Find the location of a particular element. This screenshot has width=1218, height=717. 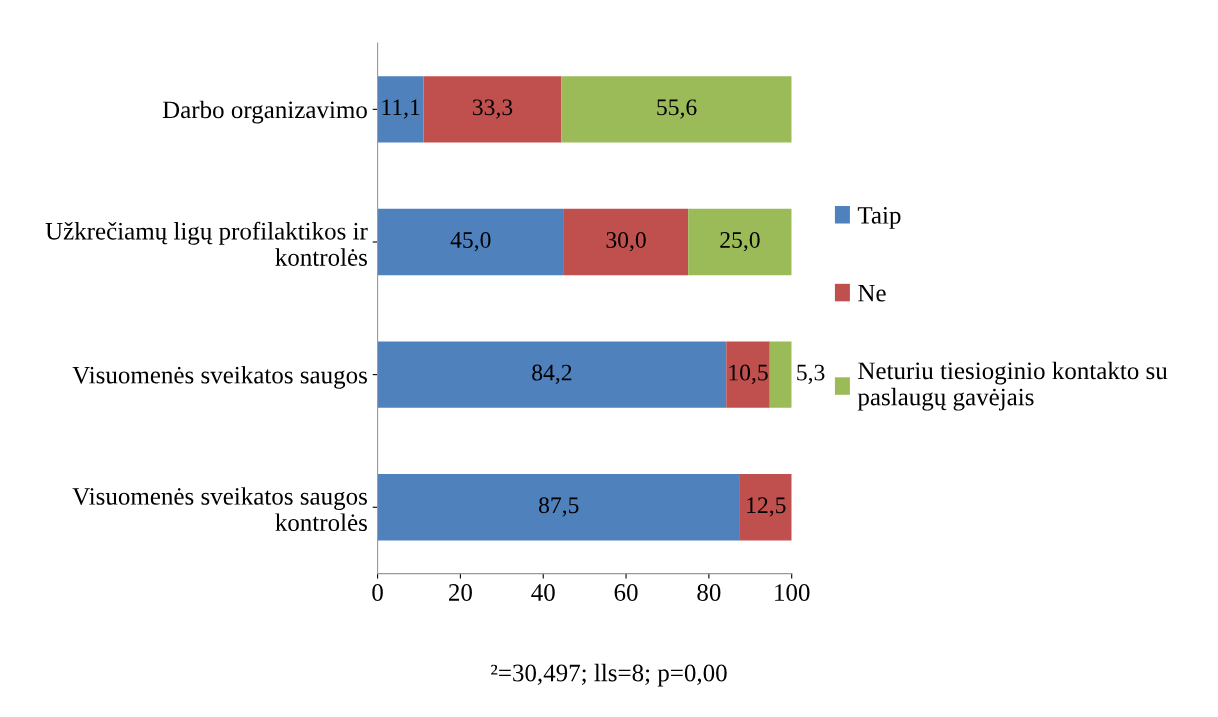

data-label: 12,5 is located at coordinates (766, 507).